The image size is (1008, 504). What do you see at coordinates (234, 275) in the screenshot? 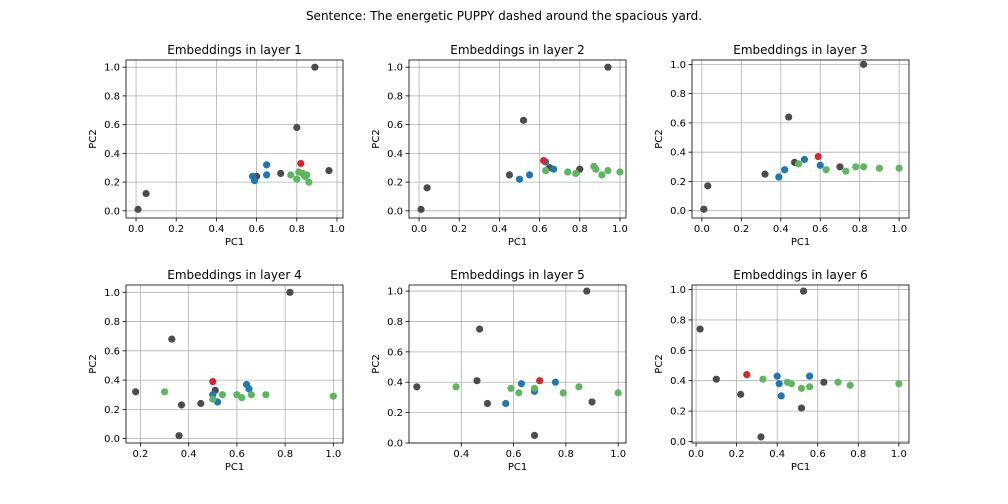
I see `subplot-title: Embeddings in layer 4` at bounding box center [234, 275].